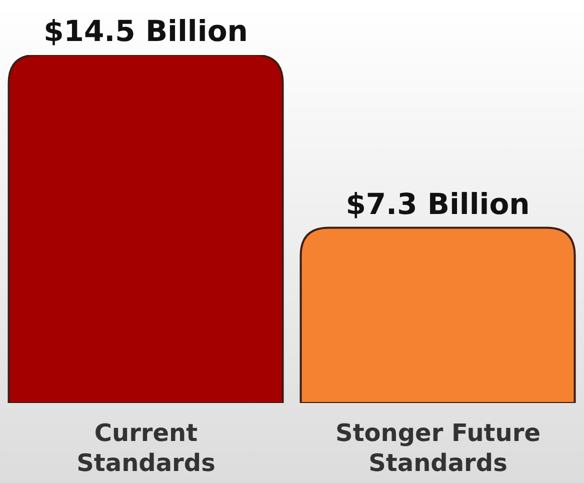  I want to click on data-label: $7.3 Billion, so click(438, 203).